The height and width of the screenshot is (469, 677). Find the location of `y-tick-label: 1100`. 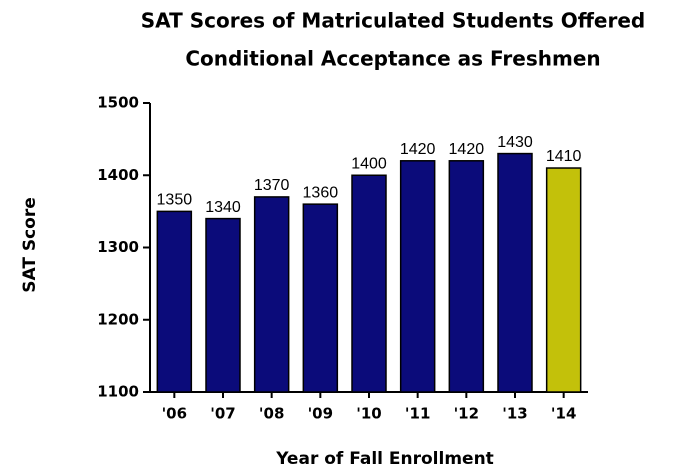

y-tick-label: 1100 is located at coordinates (118, 392).